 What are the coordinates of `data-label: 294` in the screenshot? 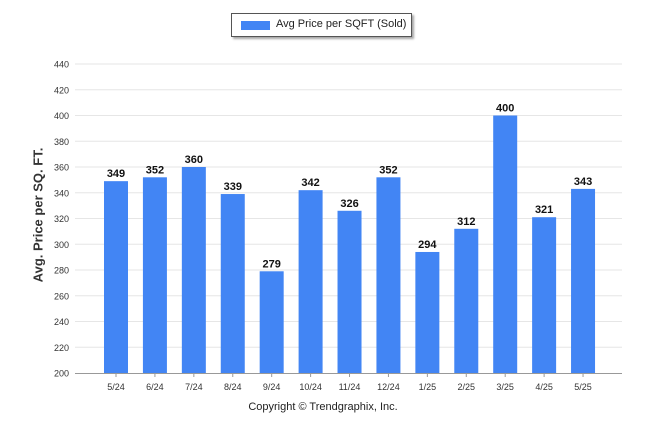 It's located at (427, 245).